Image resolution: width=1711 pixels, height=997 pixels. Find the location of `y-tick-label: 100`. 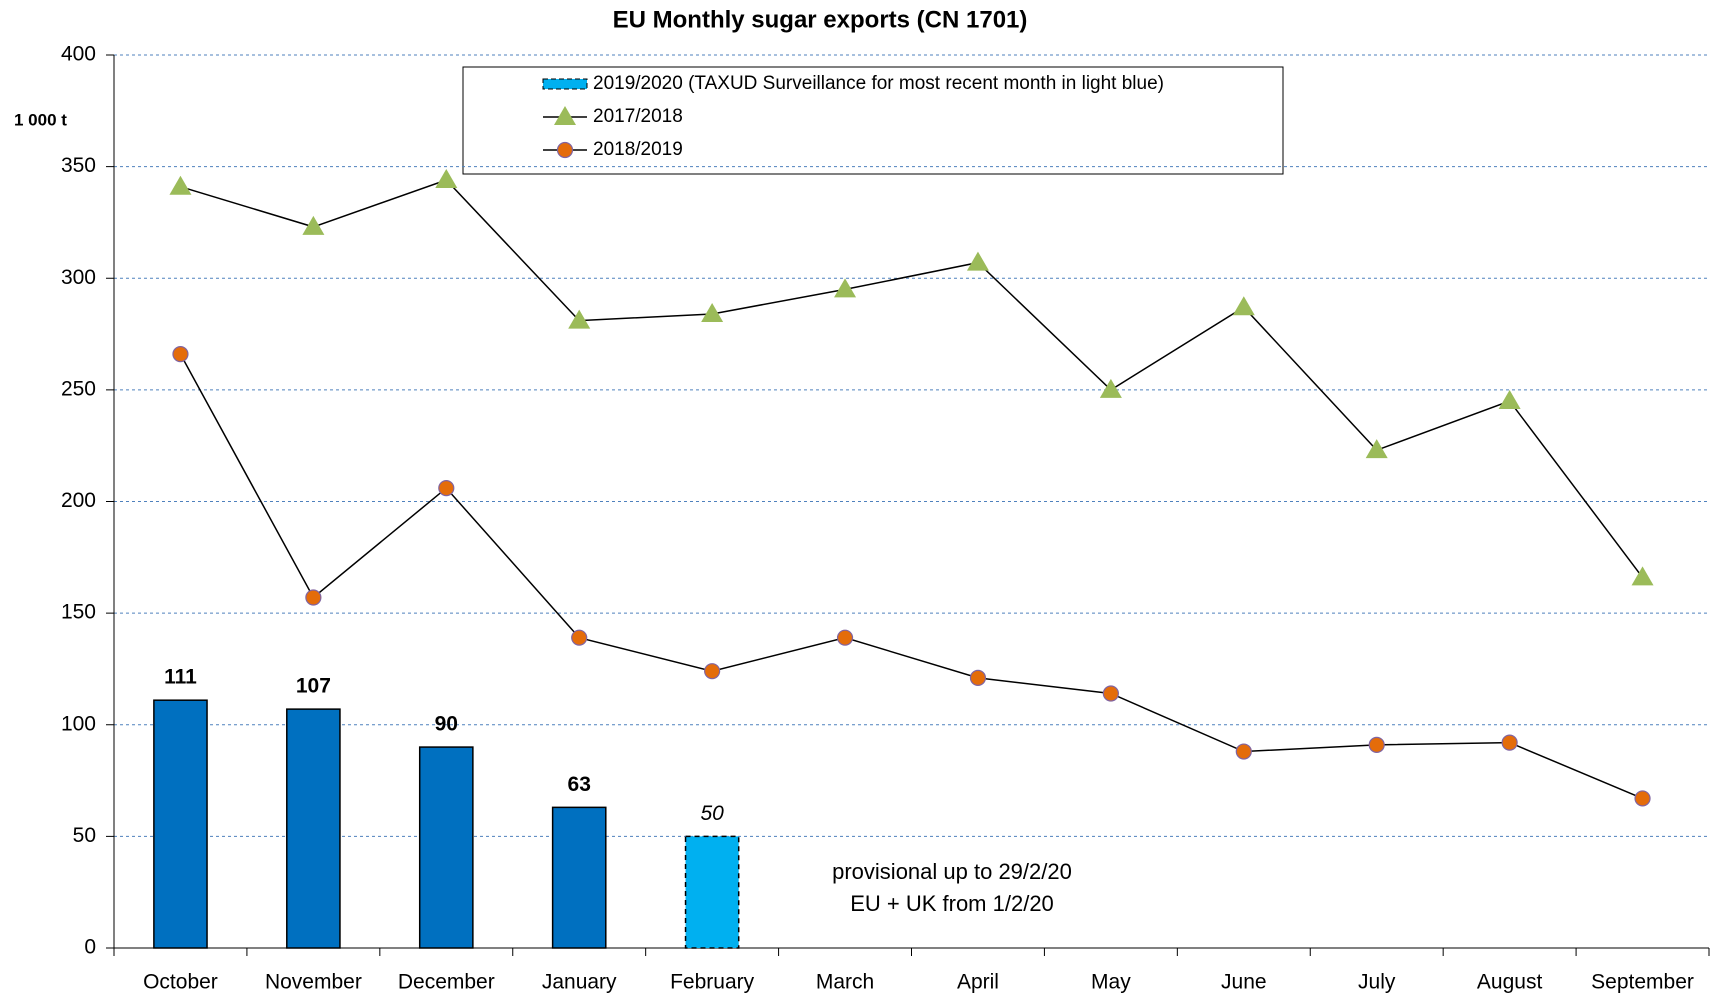

y-tick-label: 100 is located at coordinates (78, 723).